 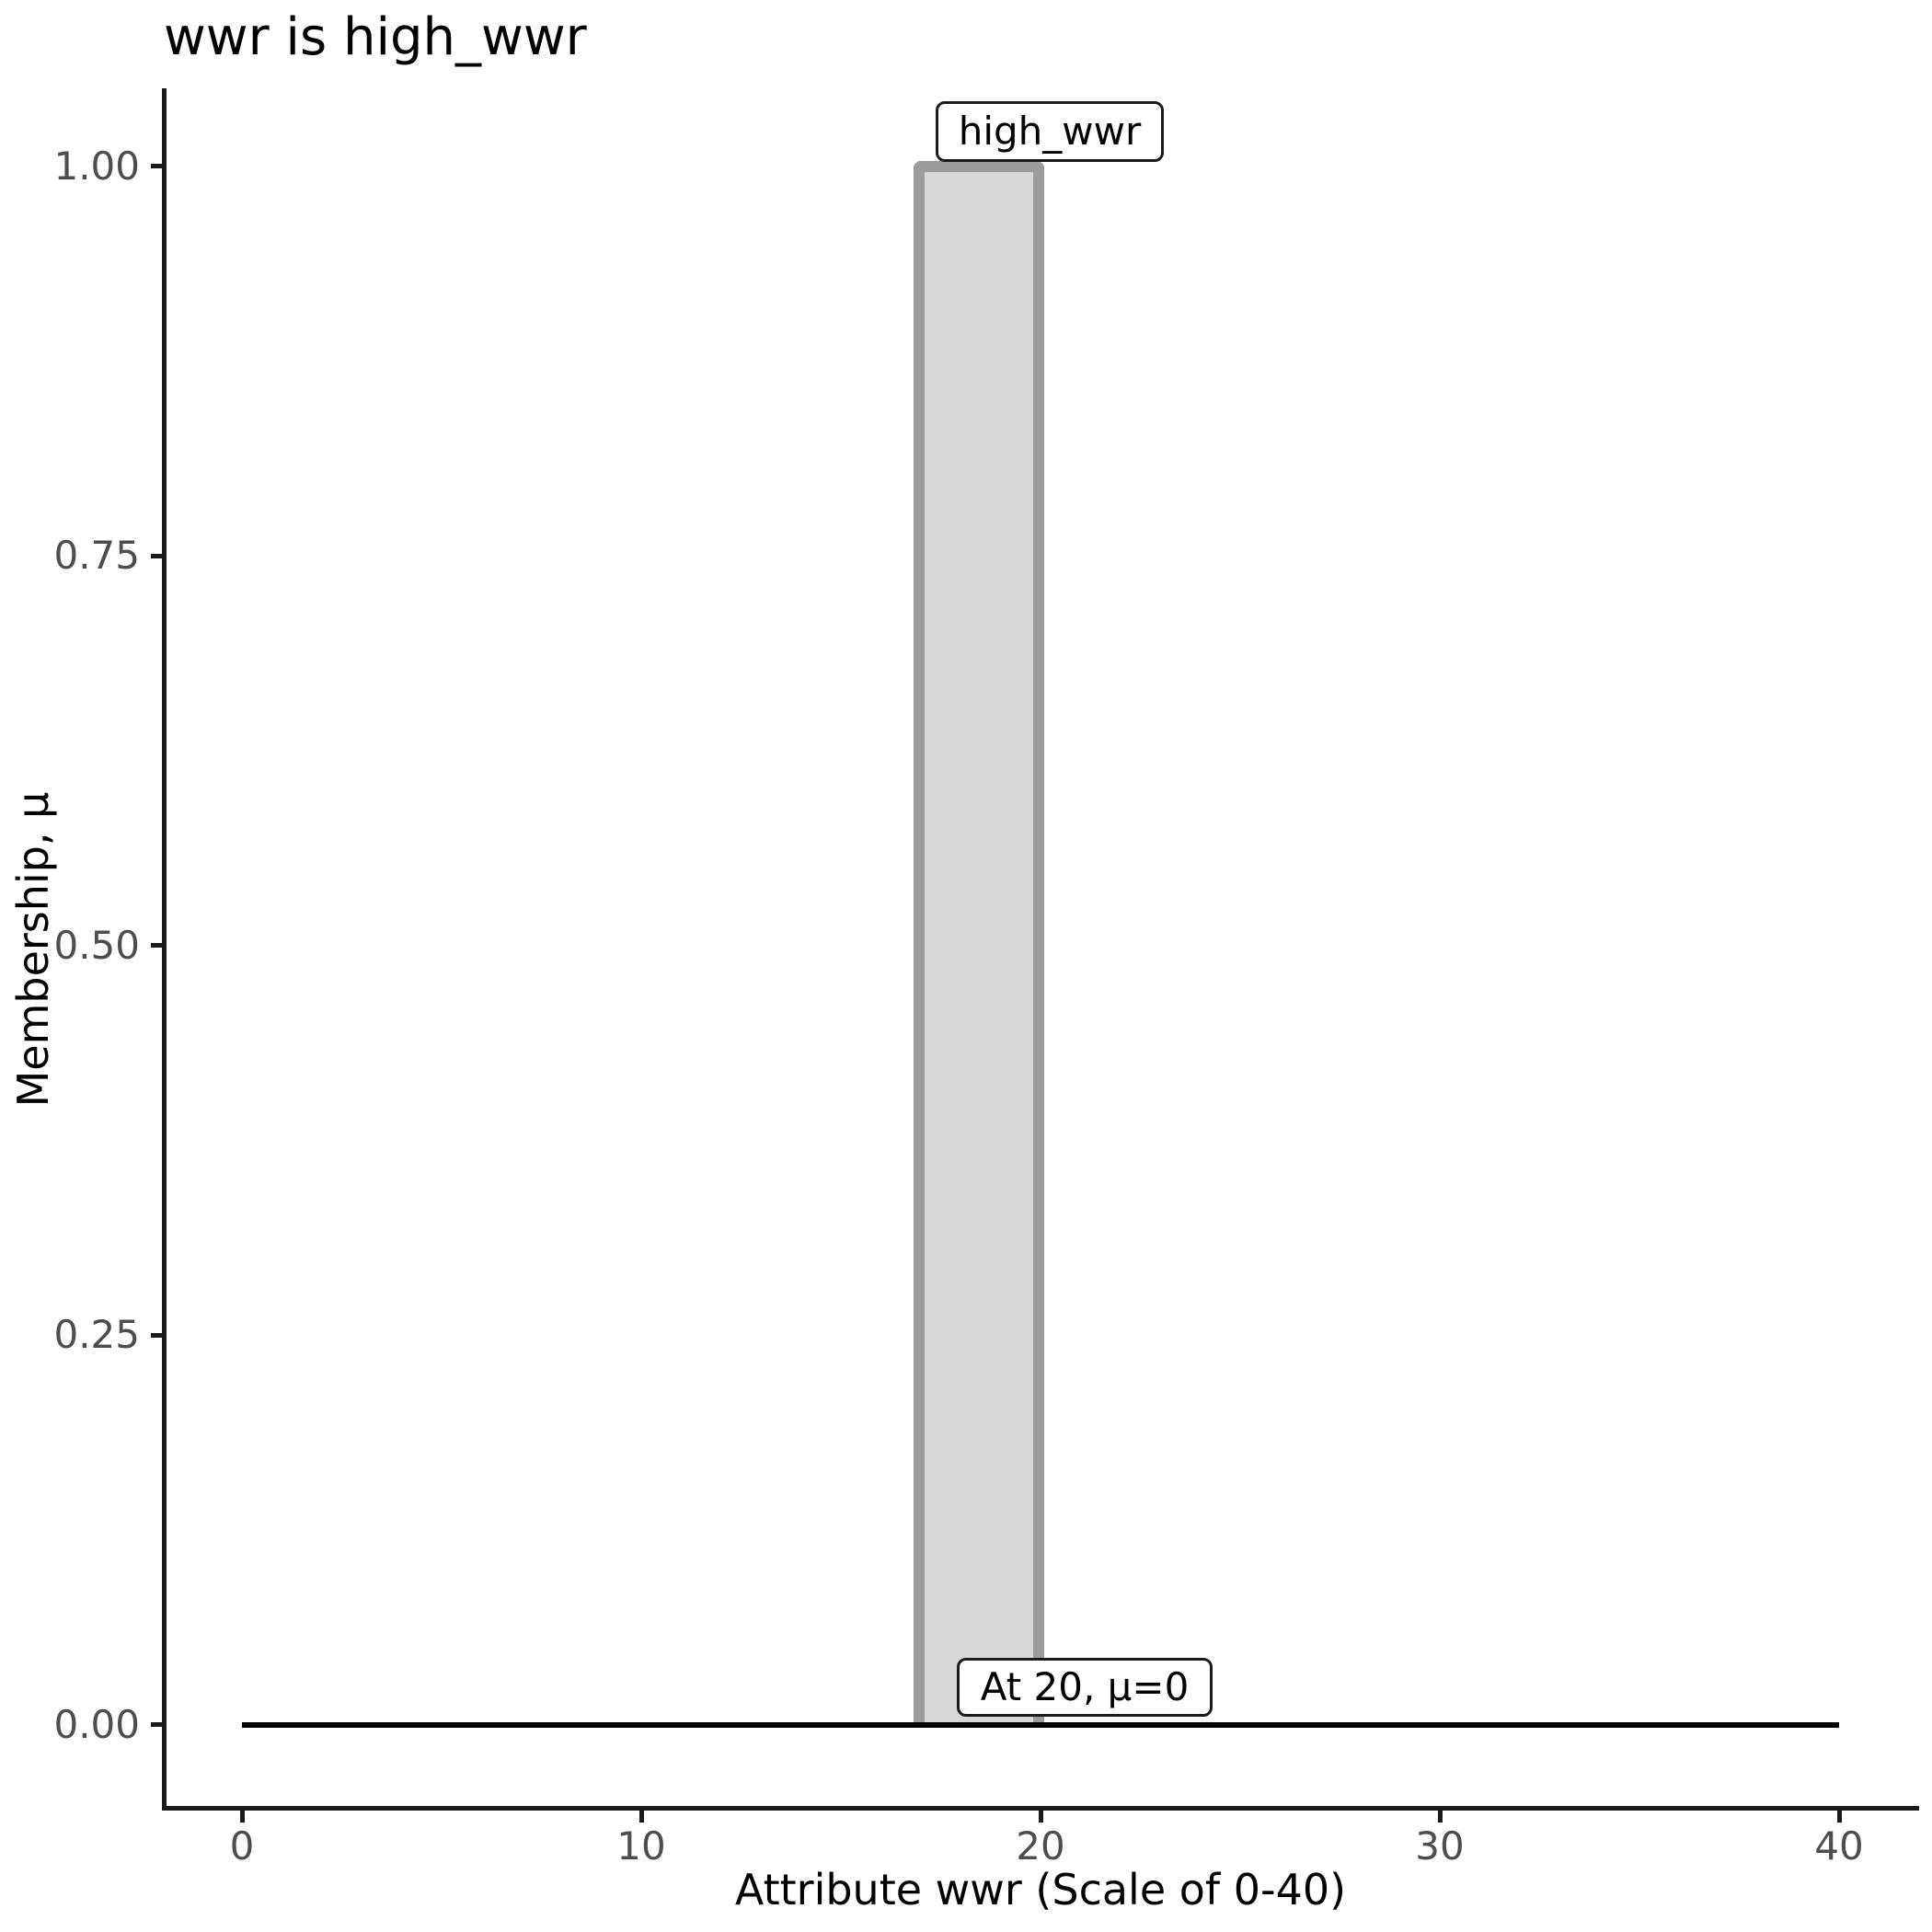 What do you see at coordinates (96, 166) in the screenshot?
I see `y-tick-label-1.00: 1.00` at bounding box center [96, 166].